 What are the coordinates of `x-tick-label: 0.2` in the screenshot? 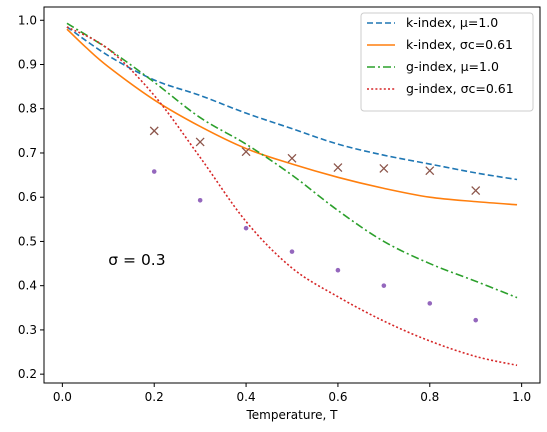 It's located at (154, 397).